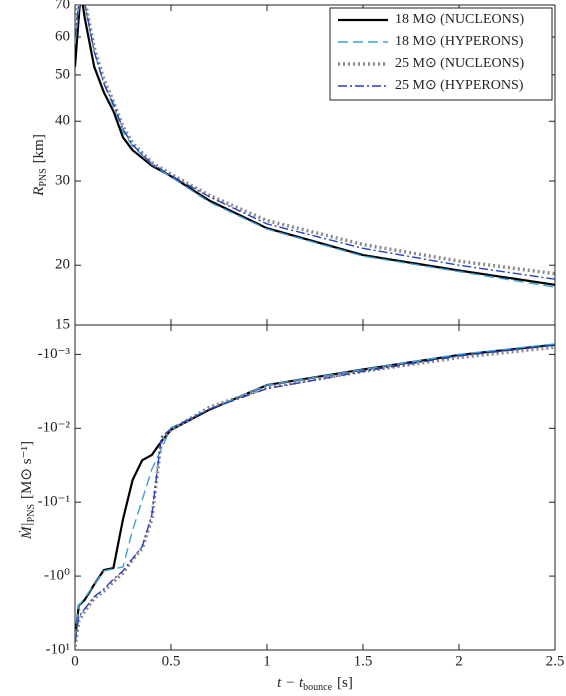  I want to click on y-tick-label: -10⁻², so click(54, 428).